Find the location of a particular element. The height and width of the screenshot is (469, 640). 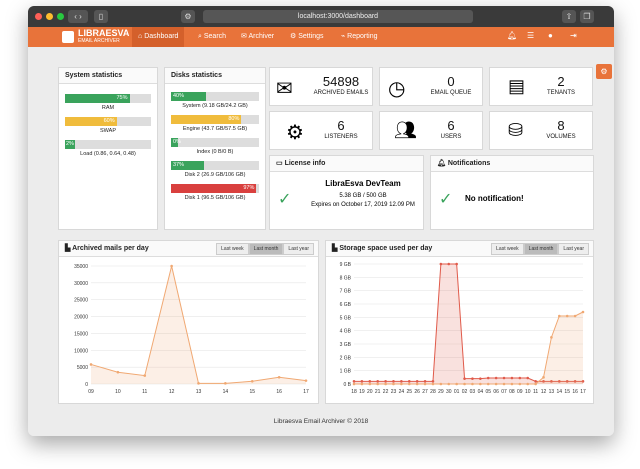

volumes-count: 8 is located at coordinates (561, 125).